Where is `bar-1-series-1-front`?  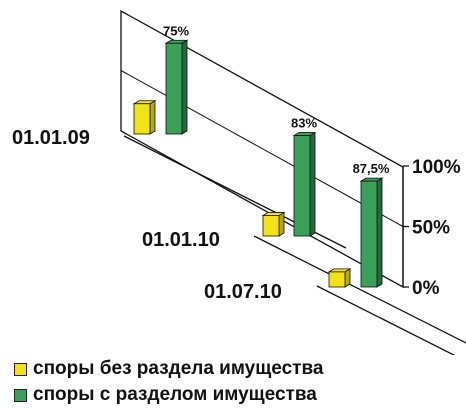 bar-1-series-1-front is located at coordinates (142, 119).